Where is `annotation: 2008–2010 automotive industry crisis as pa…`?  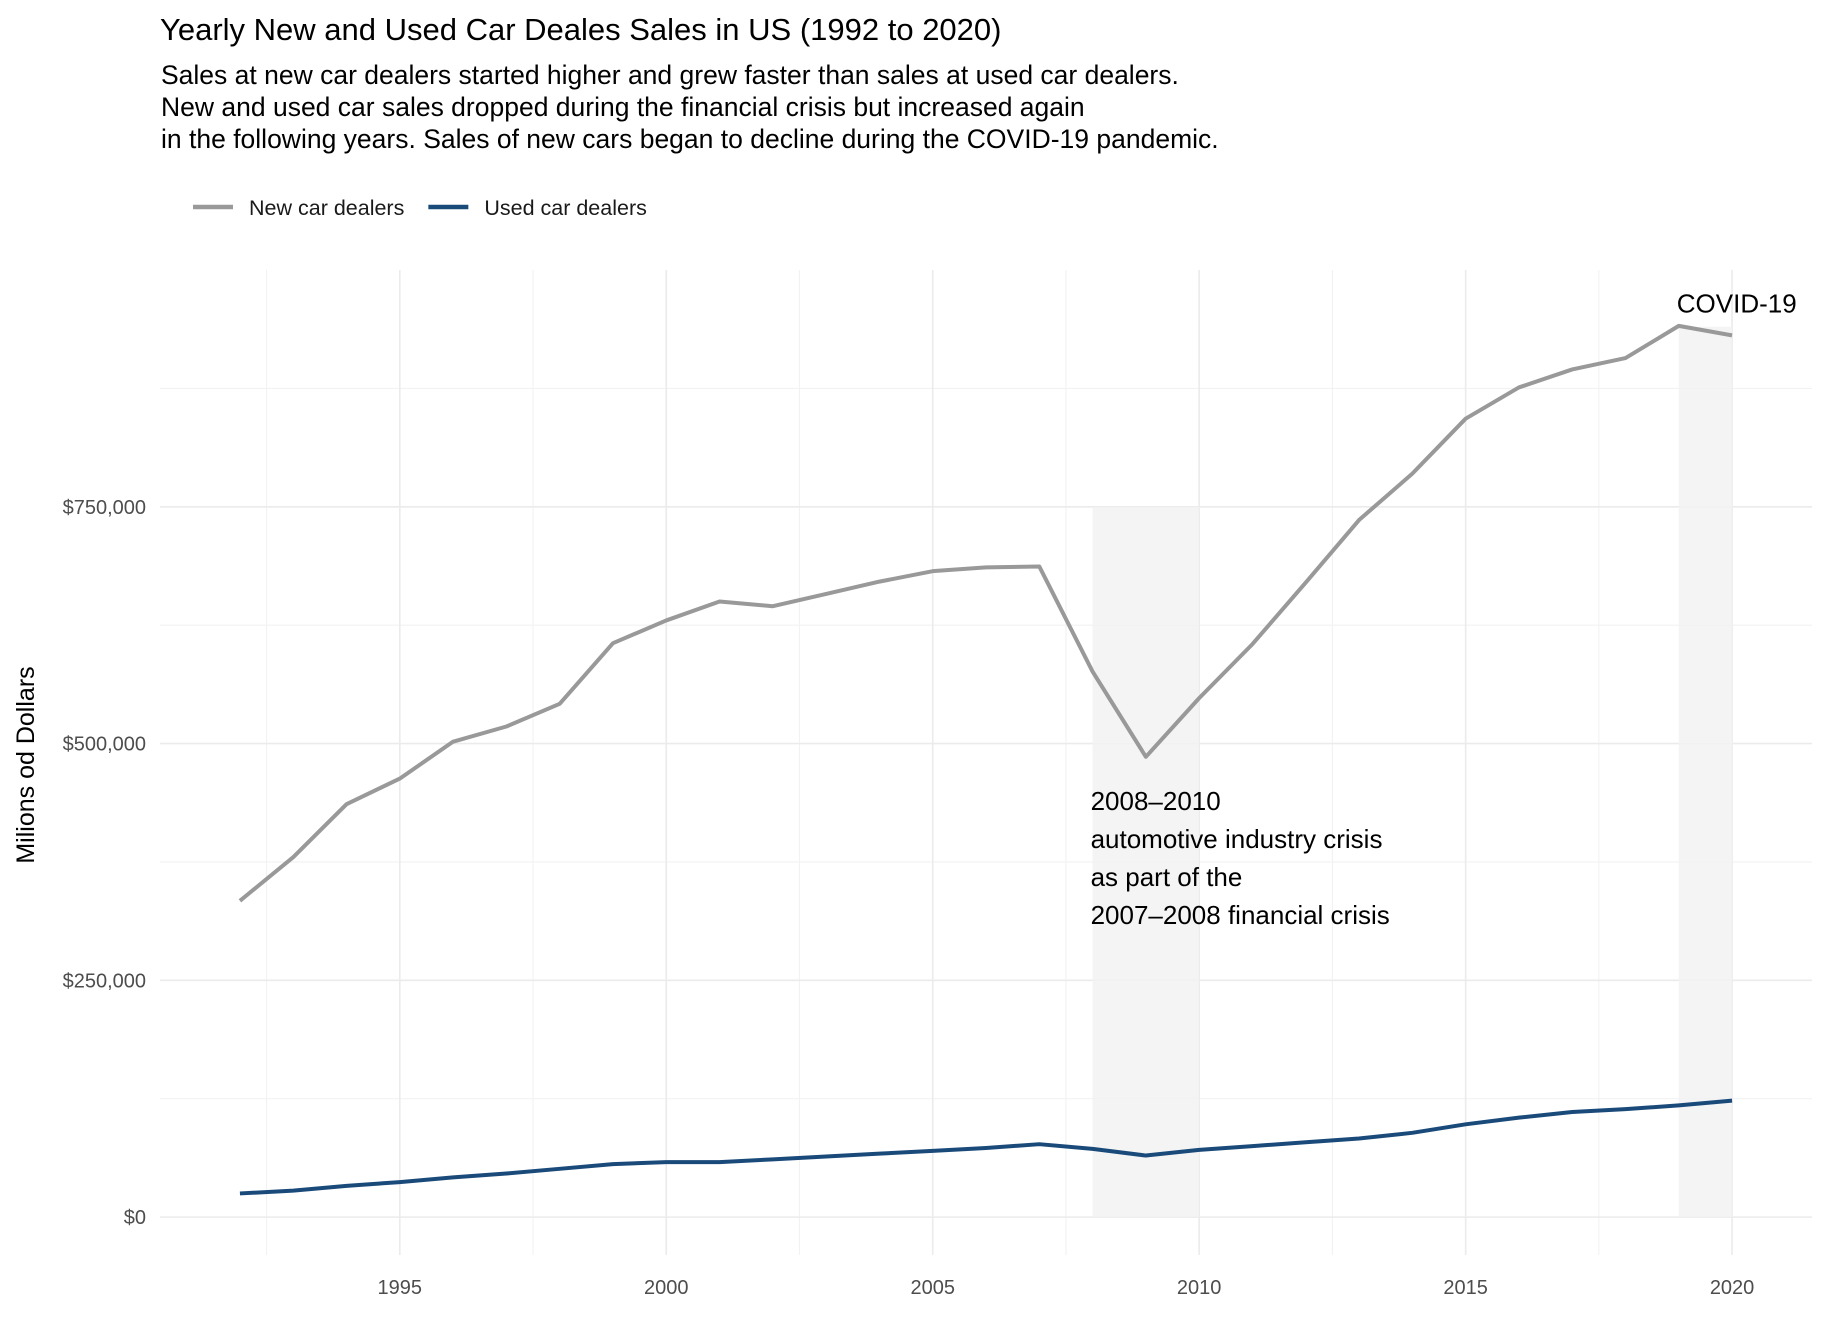 annotation: 2008–2010 automotive industry crisis as pa… is located at coordinates (1240, 858).